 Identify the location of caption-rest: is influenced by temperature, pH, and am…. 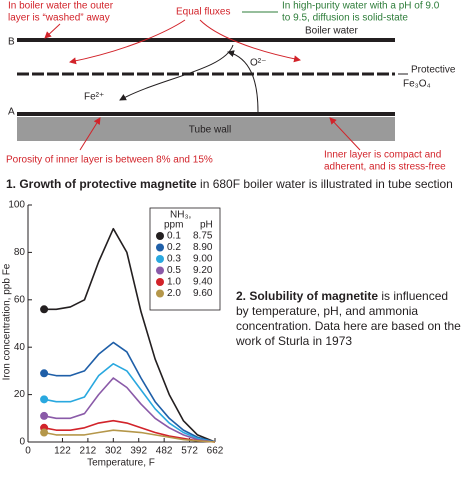
(348, 318).